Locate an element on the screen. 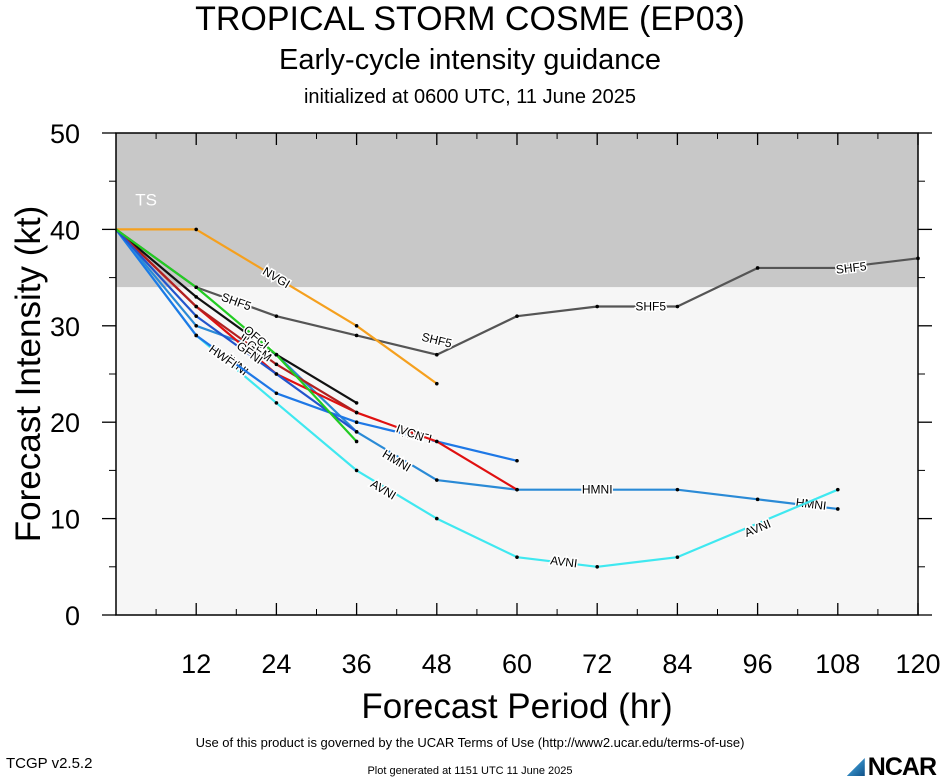  x-tick-label: 60 is located at coordinates (517, 664).